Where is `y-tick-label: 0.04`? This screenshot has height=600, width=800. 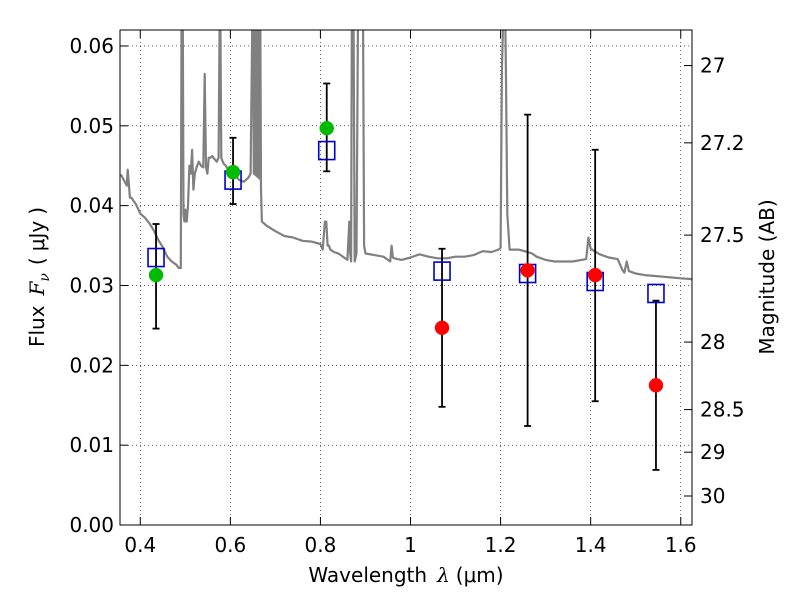 y-tick-label: 0.04 is located at coordinates (91, 206).